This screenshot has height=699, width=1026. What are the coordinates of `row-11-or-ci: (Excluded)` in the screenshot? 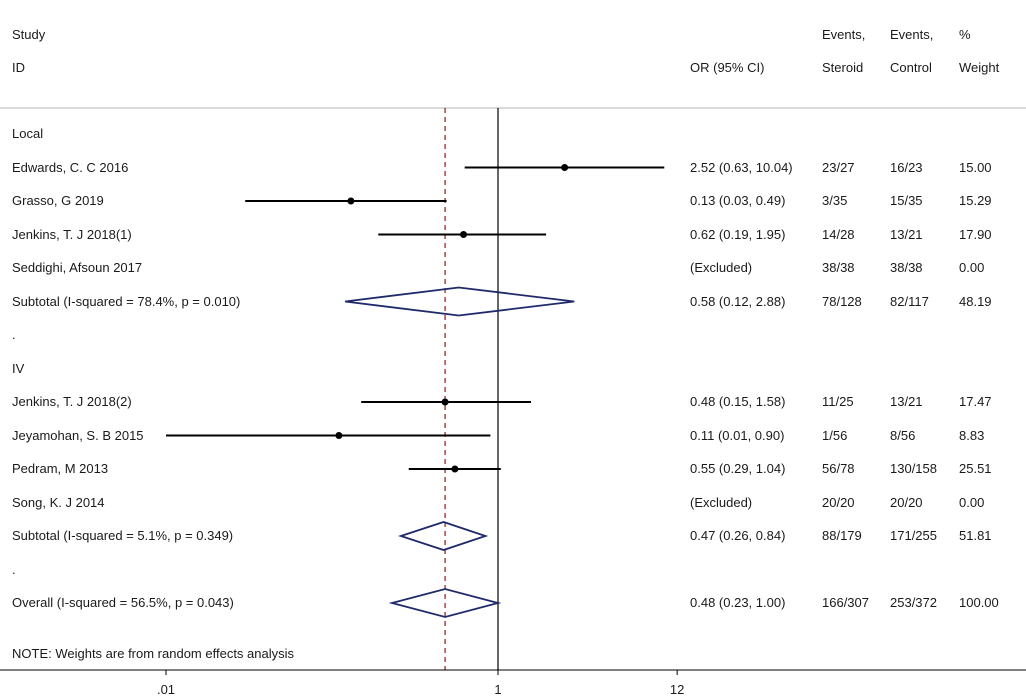 It's located at (721, 502).